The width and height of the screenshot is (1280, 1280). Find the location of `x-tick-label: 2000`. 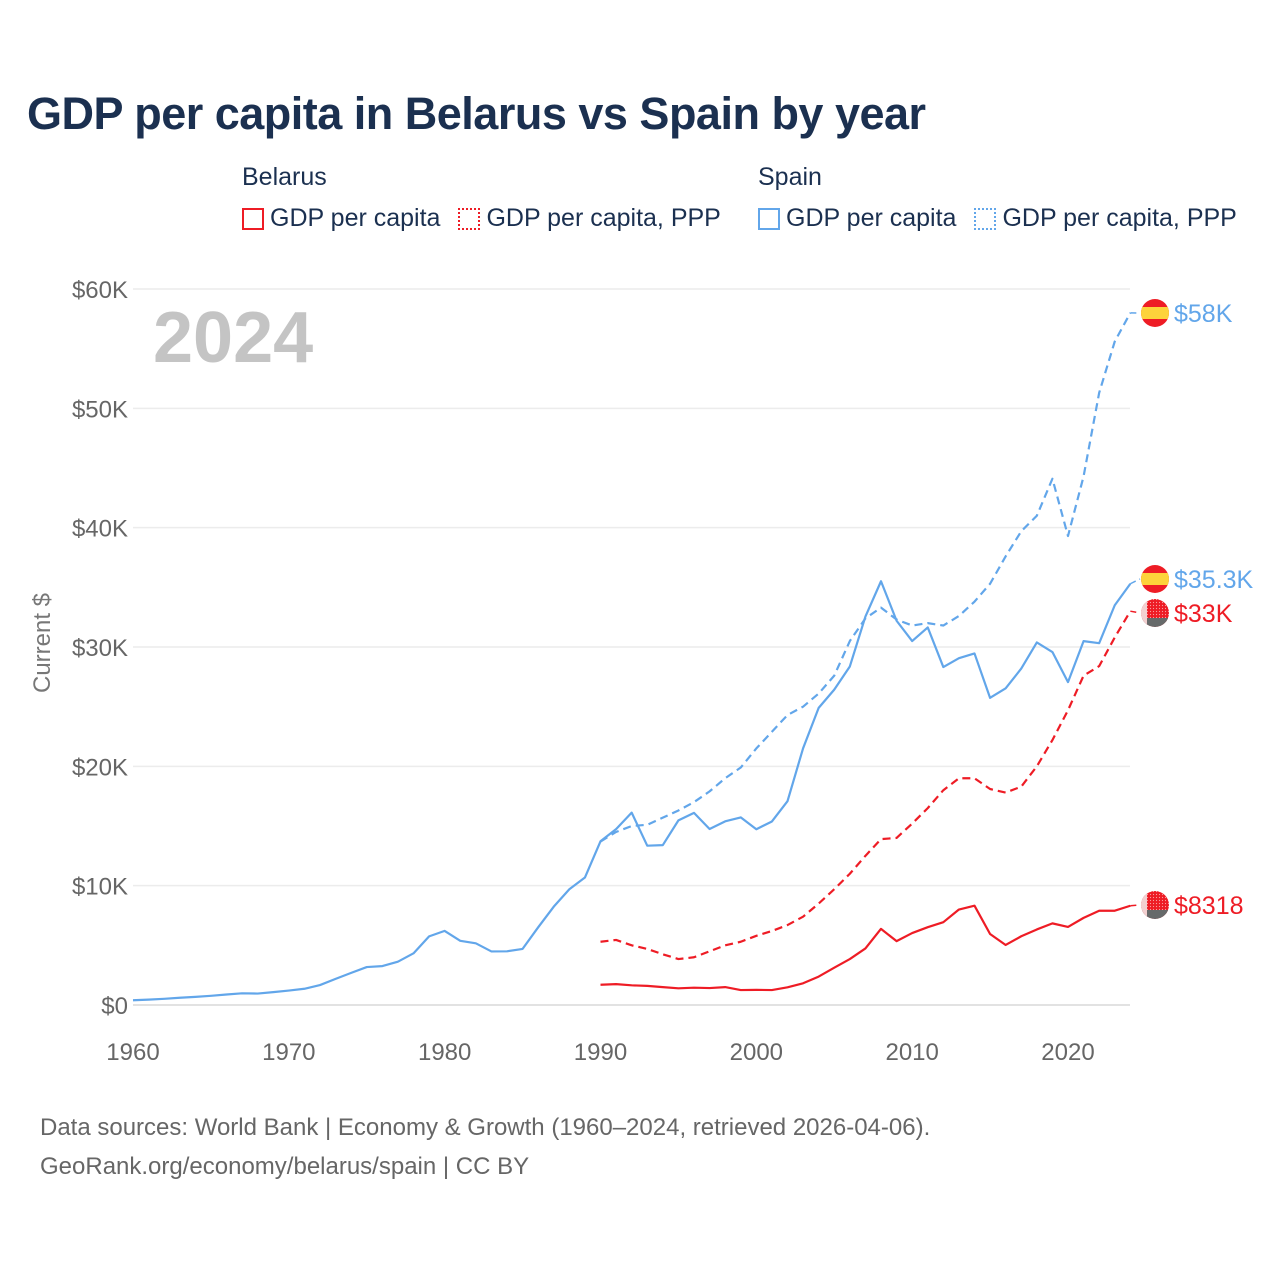

x-tick-label: 2000 is located at coordinates (756, 1052).